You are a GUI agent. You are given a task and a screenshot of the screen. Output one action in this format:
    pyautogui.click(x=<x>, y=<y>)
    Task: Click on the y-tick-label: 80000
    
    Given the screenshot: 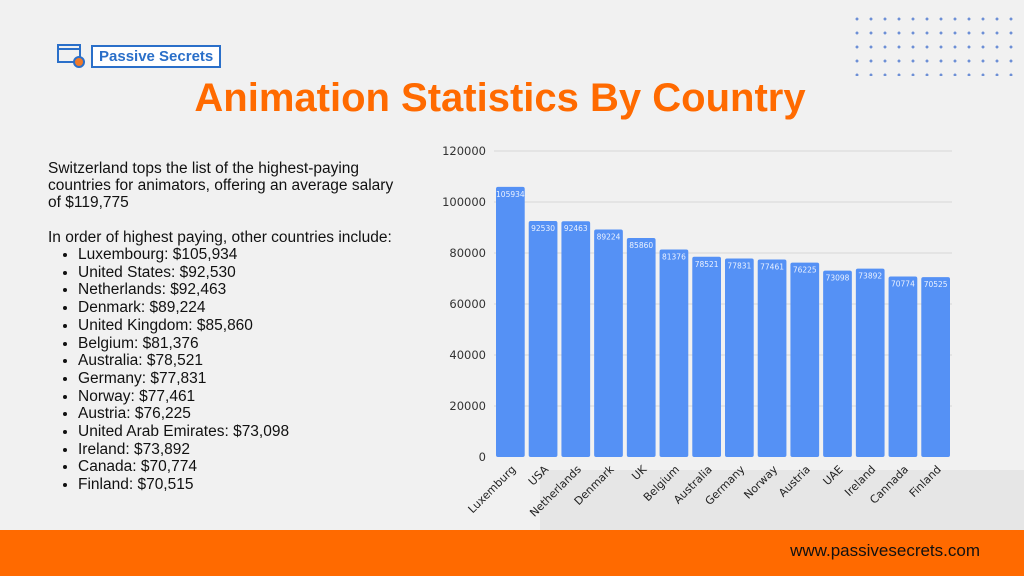 What is the action you would take?
    pyautogui.click(x=467, y=253)
    